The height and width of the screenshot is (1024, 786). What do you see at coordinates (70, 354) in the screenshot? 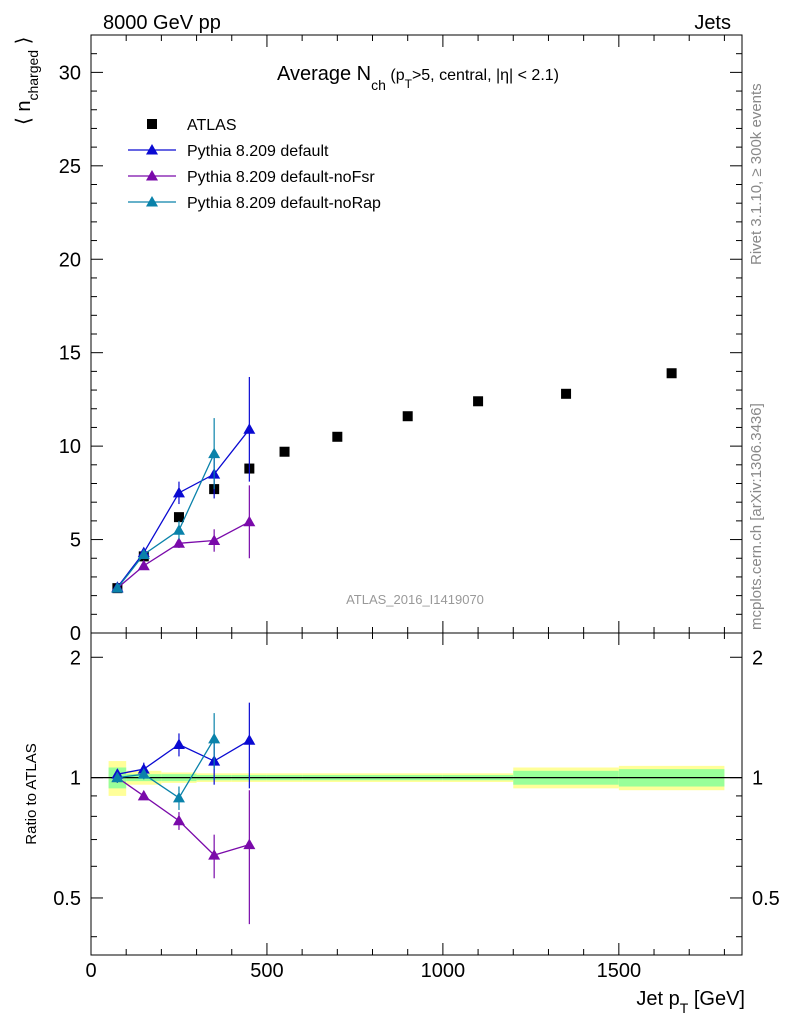
I see `y-tick-label: 15` at bounding box center [70, 354].